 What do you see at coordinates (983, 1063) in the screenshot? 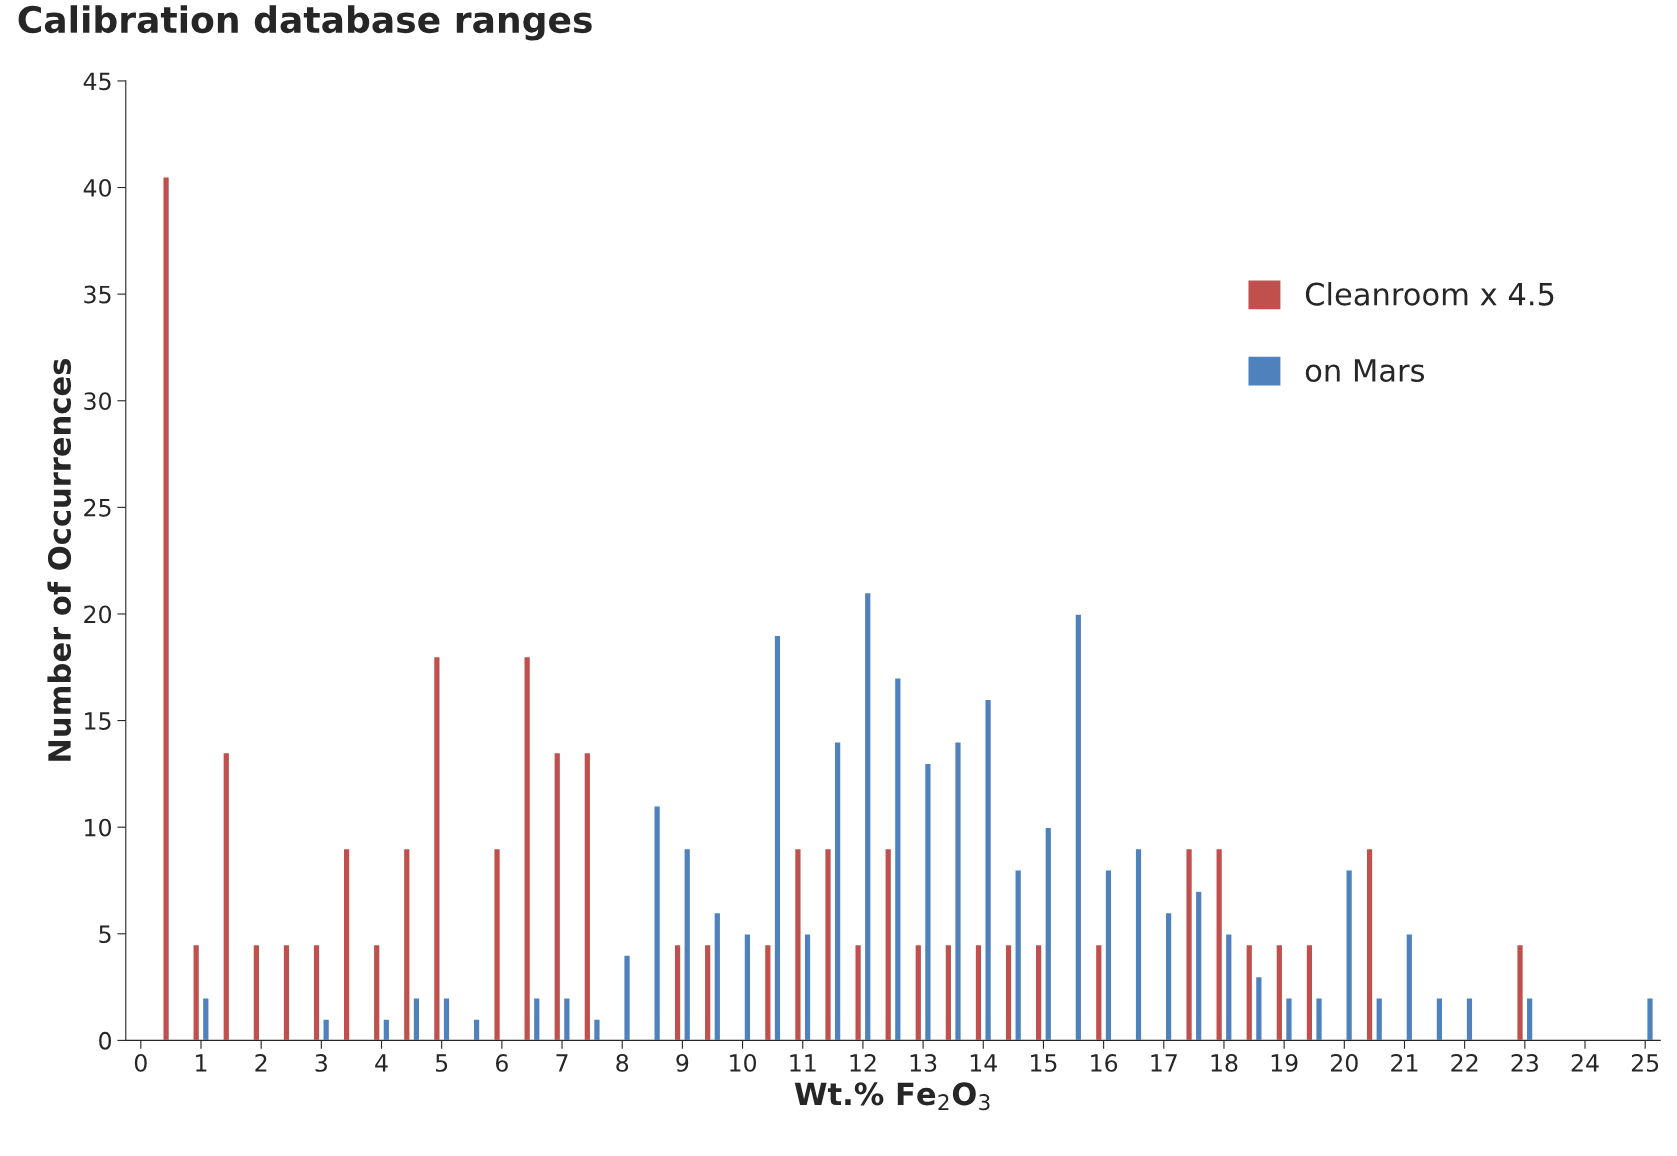
I see `x-tick-label: 14` at bounding box center [983, 1063].